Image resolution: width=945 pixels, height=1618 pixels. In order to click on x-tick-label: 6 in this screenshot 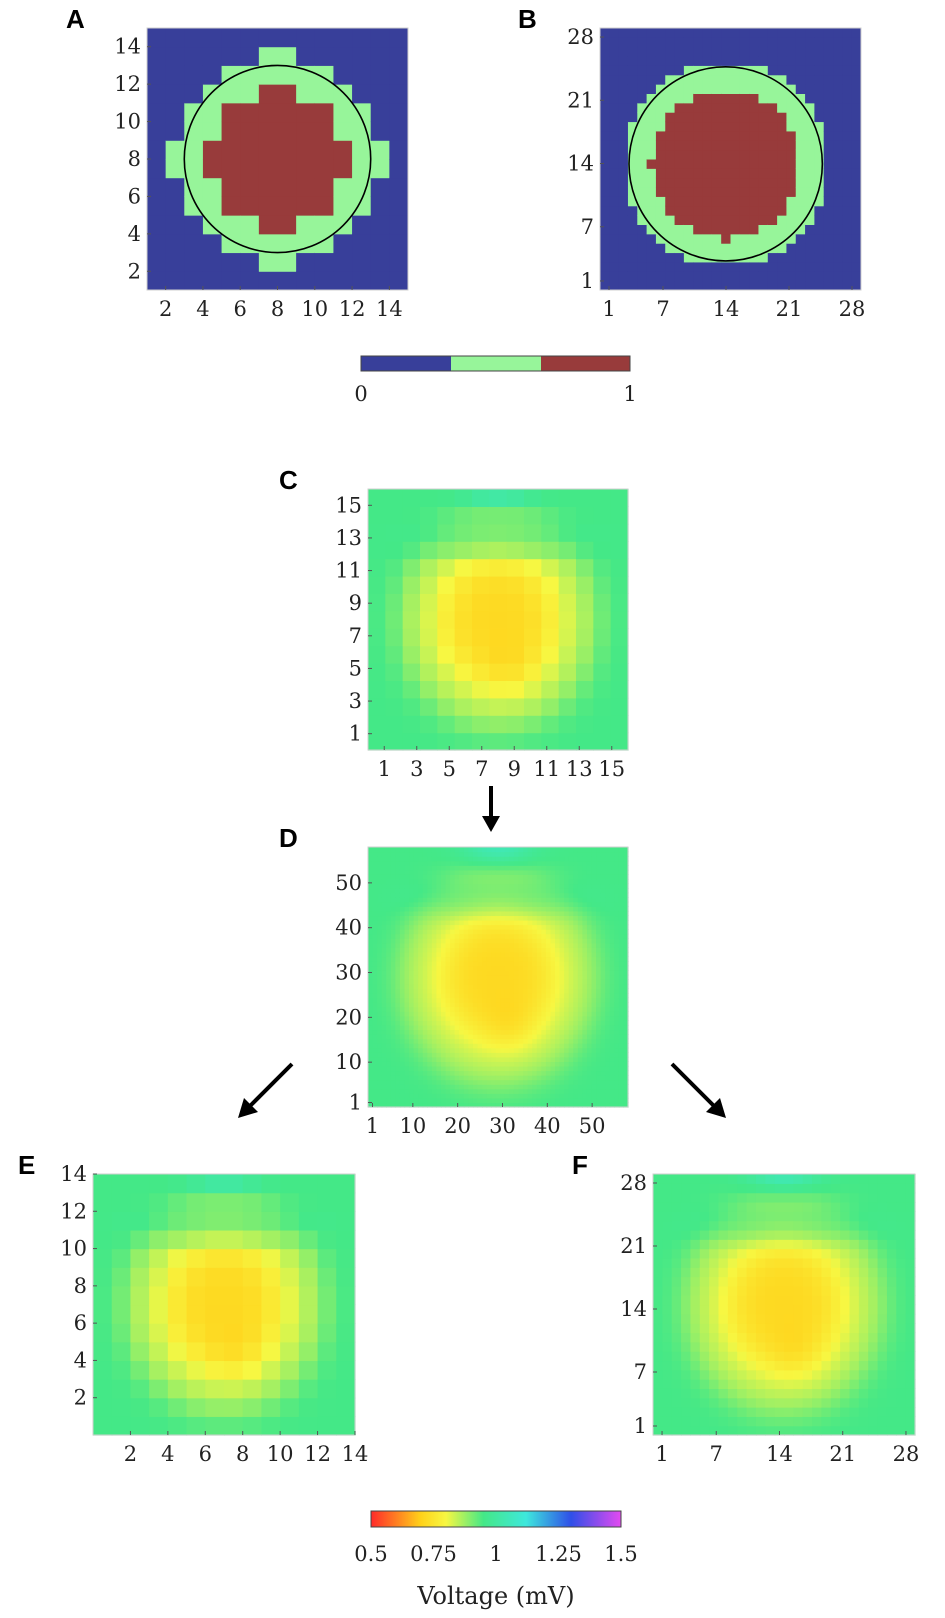, I will do `click(205, 1454)`.